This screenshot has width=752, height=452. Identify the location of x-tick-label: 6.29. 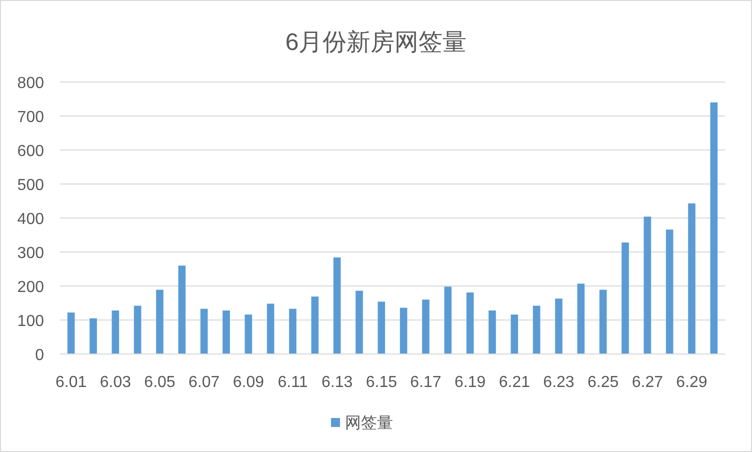
(692, 382).